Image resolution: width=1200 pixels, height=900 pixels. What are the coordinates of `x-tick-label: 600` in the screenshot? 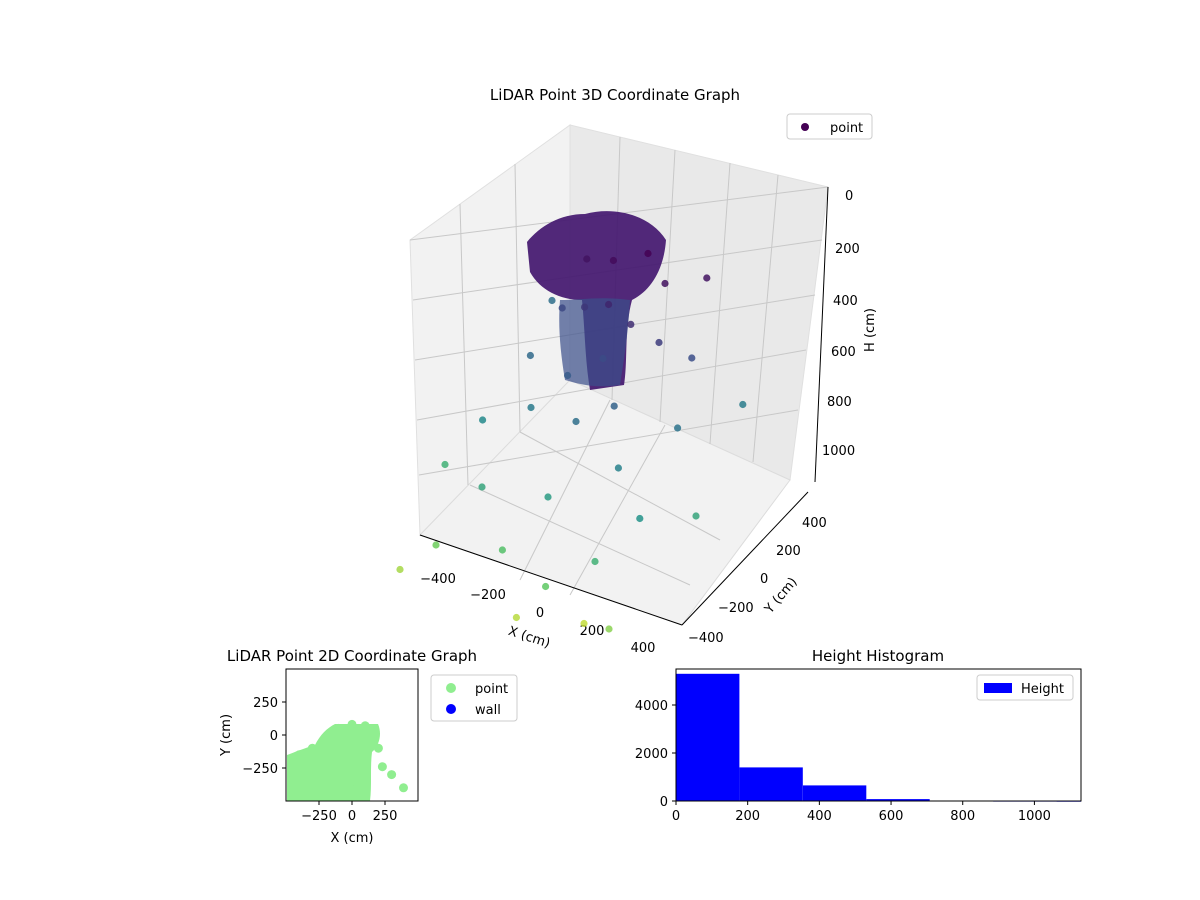 It's located at (891, 816).